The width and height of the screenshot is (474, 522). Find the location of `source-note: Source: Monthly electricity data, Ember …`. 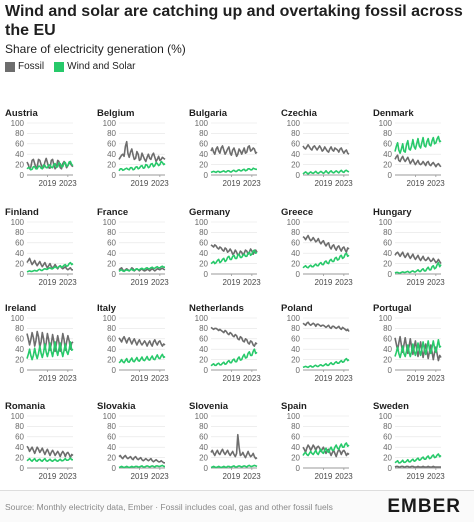

source-note: Source: Monthly electricity data, Ember … is located at coordinates (169, 507).